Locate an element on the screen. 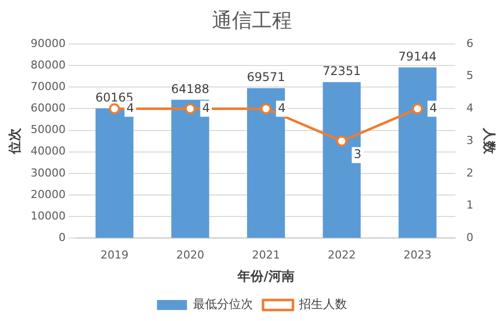  x-tick-label: 2019 is located at coordinates (114, 255).